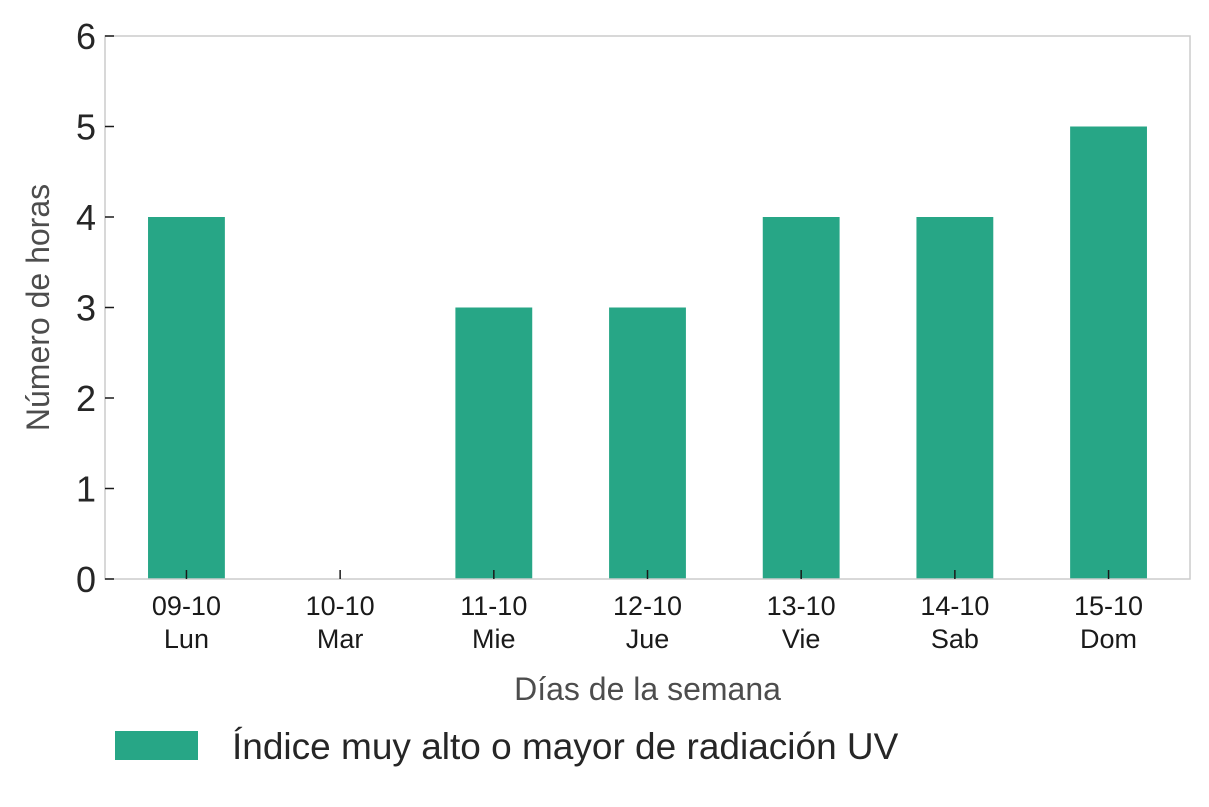 The width and height of the screenshot is (1209, 807). Describe the element at coordinates (86, 398) in the screenshot. I see `y-tick-label: 2` at that location.